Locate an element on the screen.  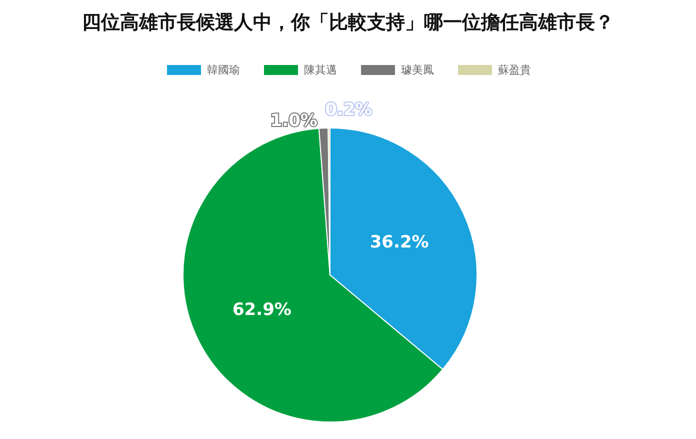
data-label: 62.9% is located at coordinates (262, 310).